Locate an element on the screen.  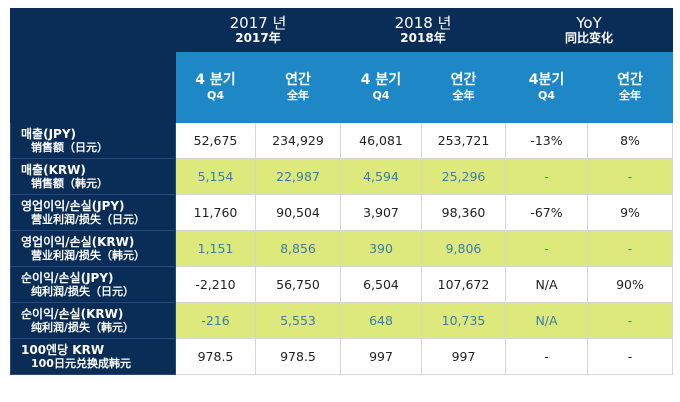
row-label: 순이익/손실(JPY) 纯利润/损失（日元） is located at coordinates (93, 284).